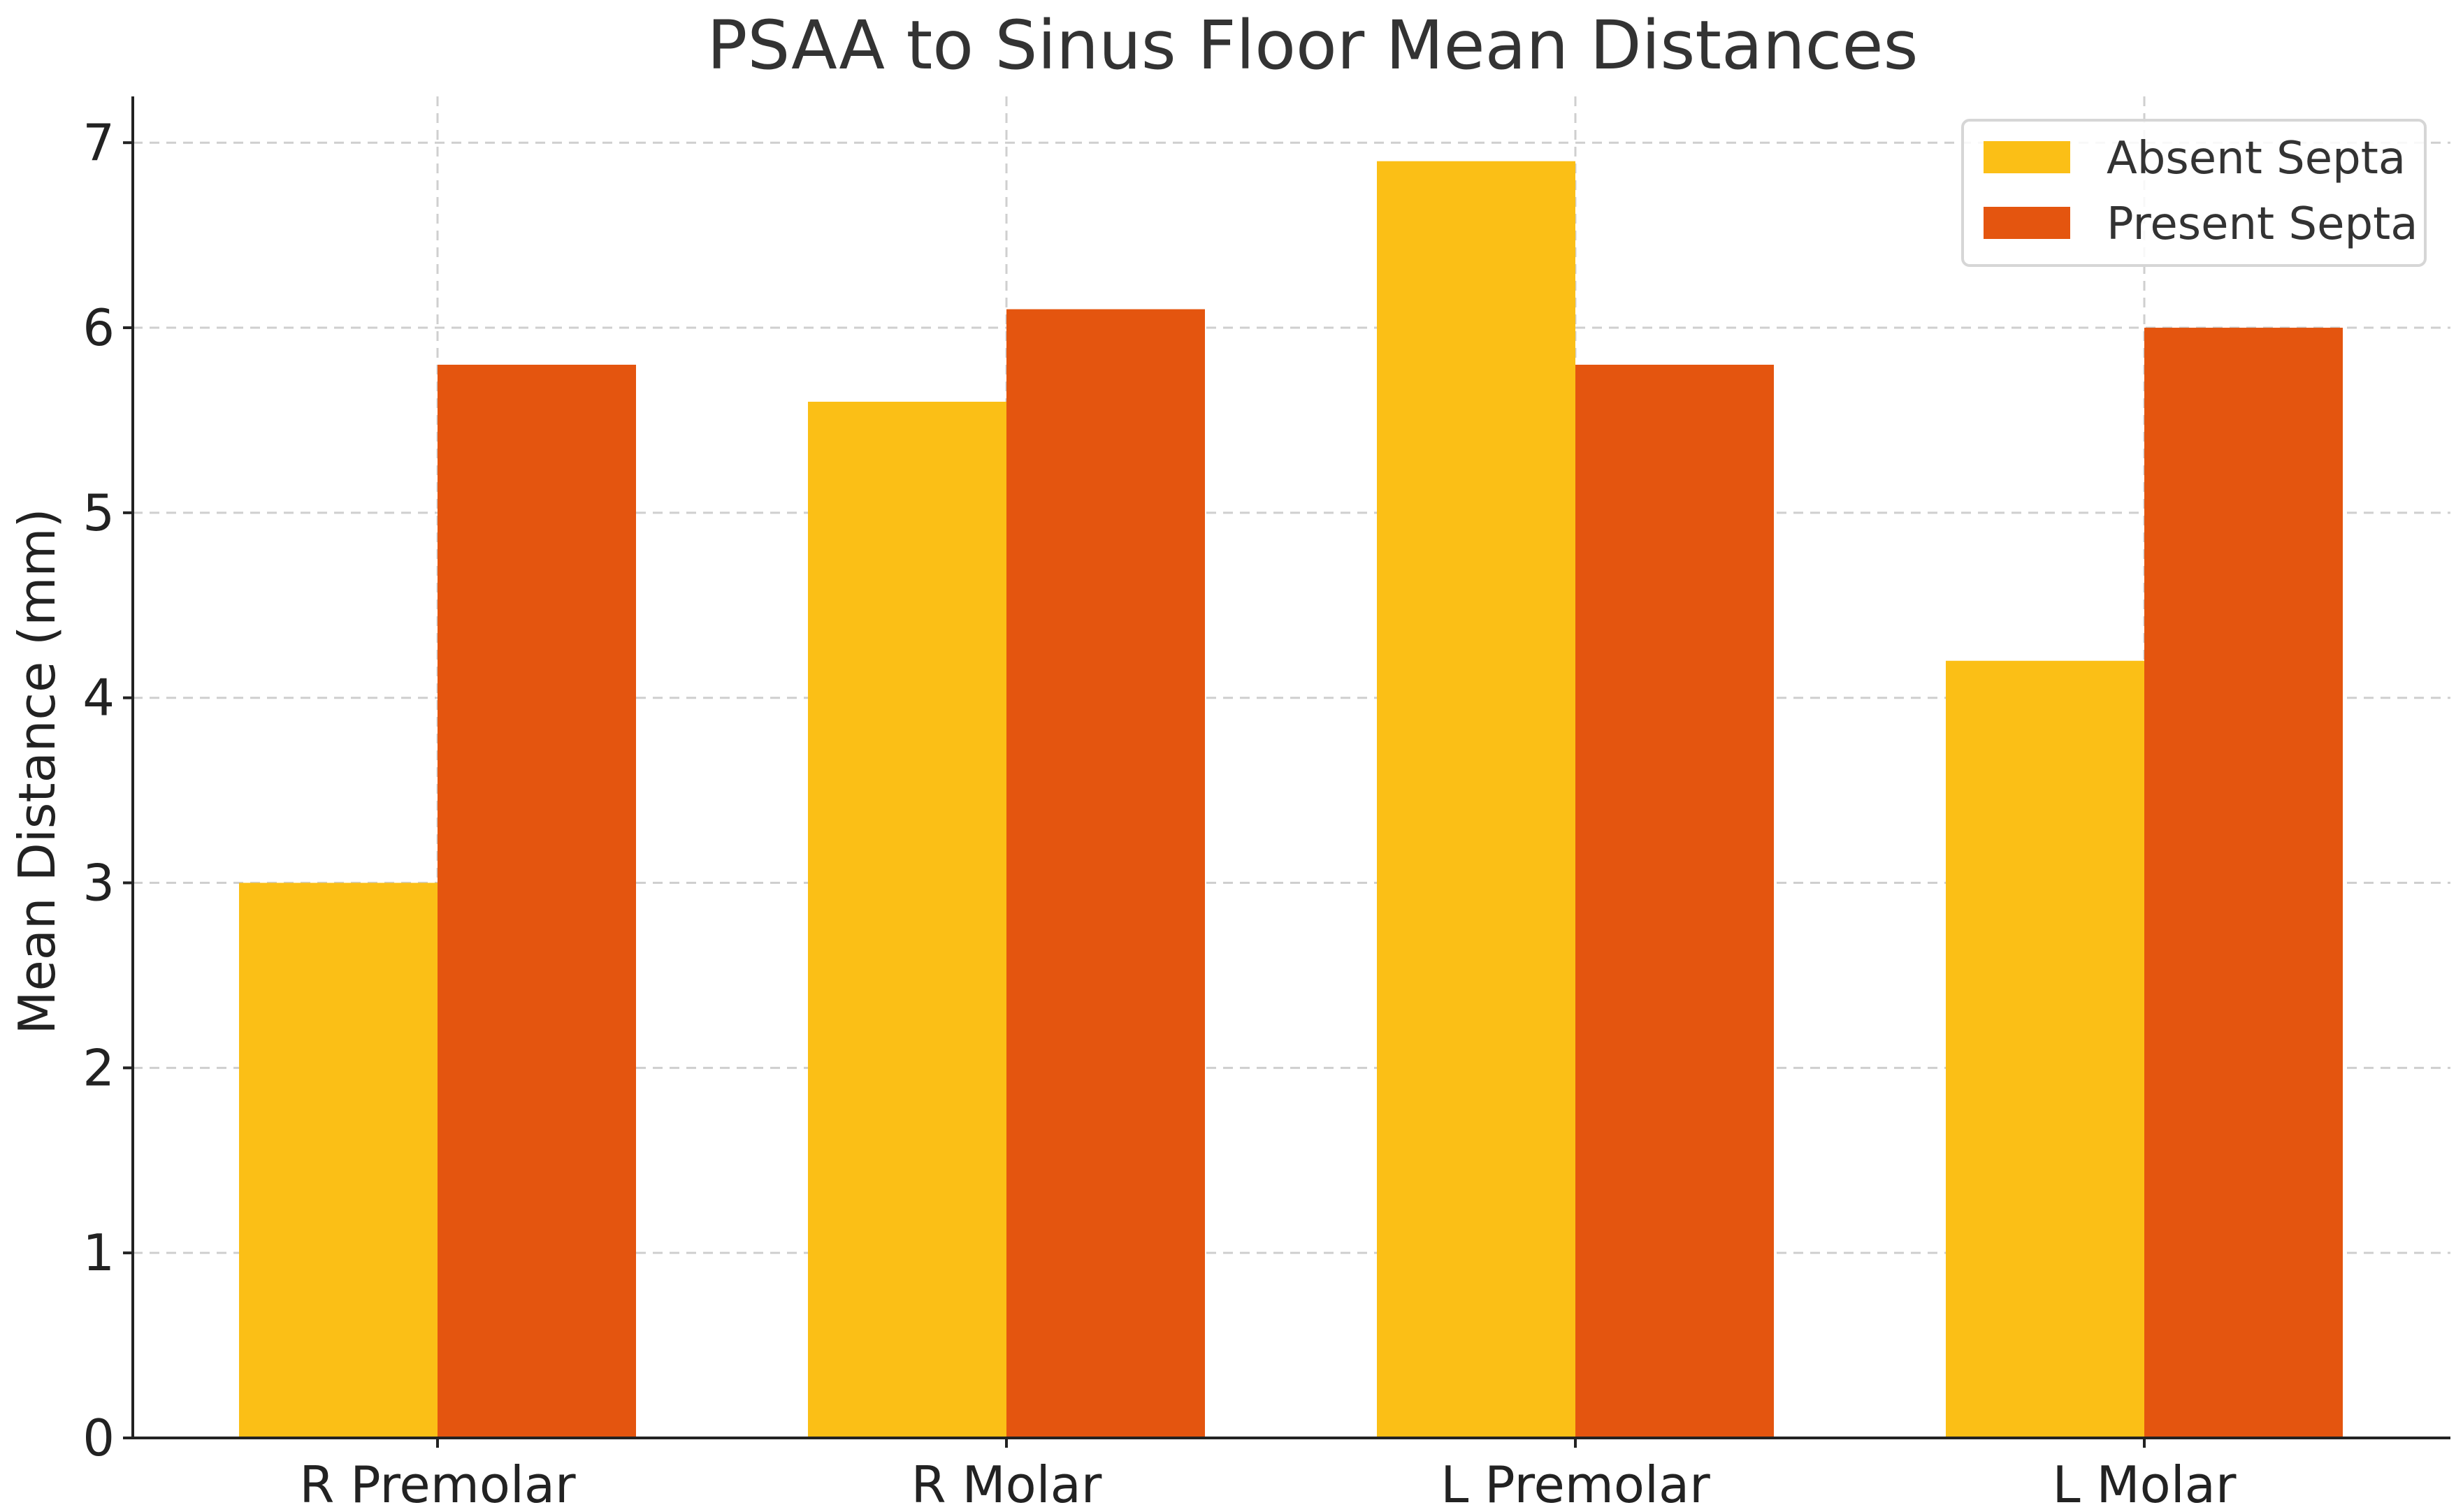  Describe the element at coordinates (98, 1067) in the screenshot. I see `y-tick-label: 2` at that location.